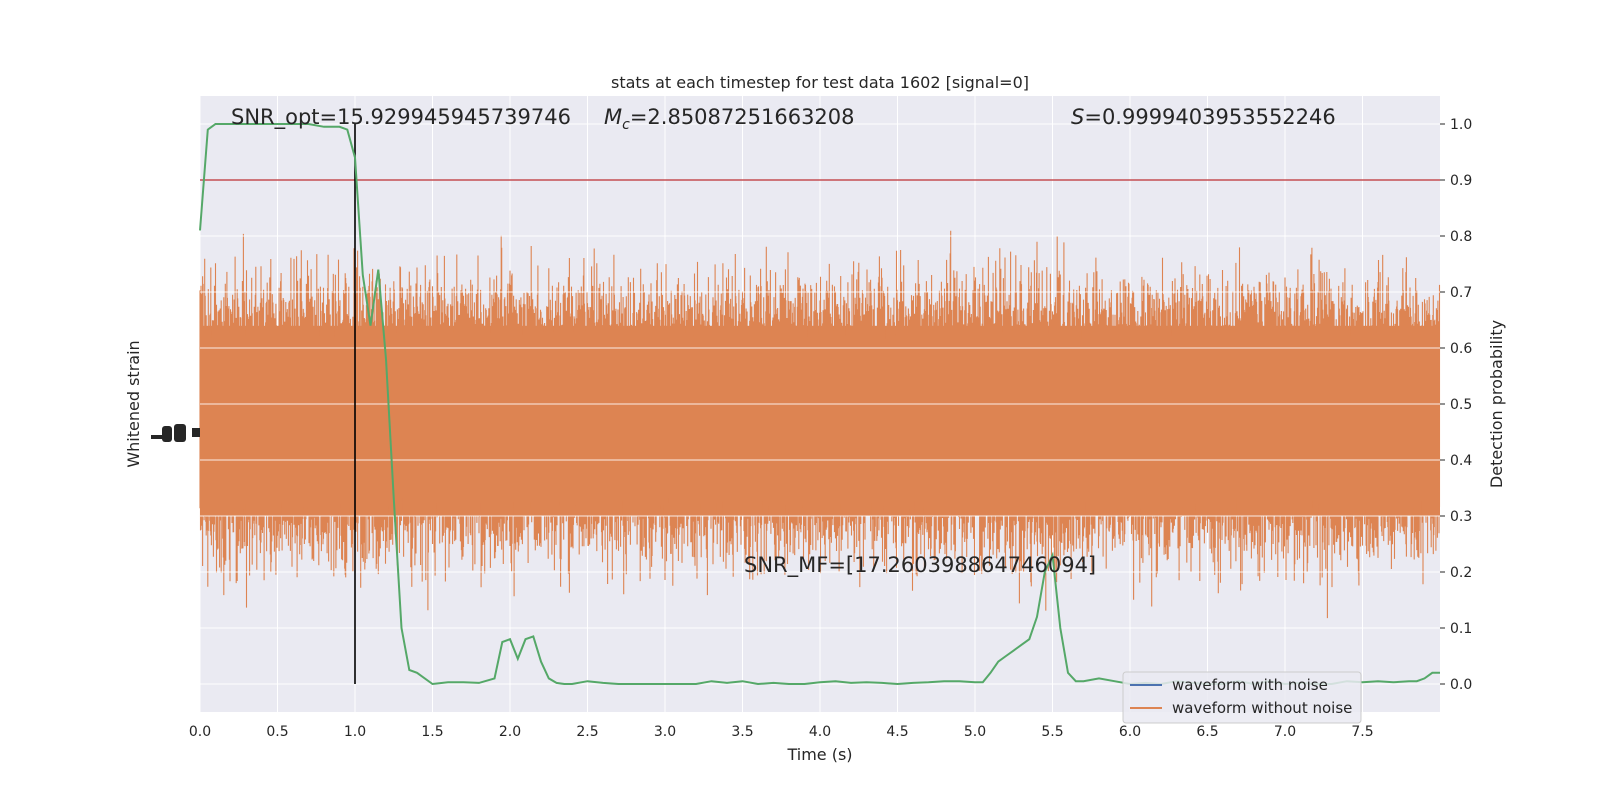  I want to click on x-tick-label: 0.0, so click(200, 732).